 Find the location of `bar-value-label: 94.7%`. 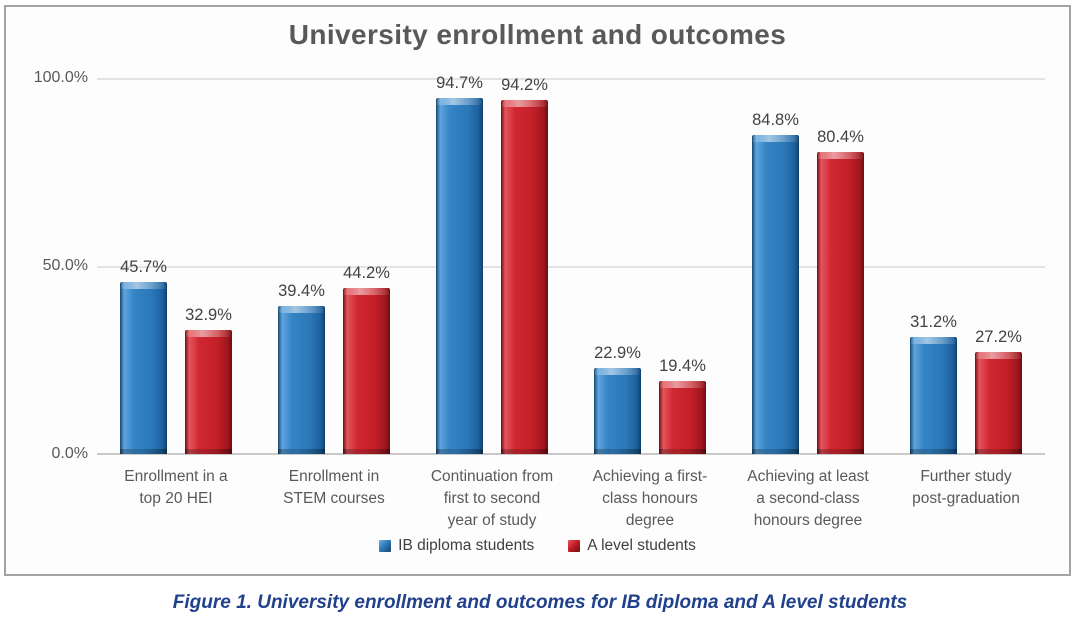

bar-value-label: 94.7% is located at coordinates (459, 82).